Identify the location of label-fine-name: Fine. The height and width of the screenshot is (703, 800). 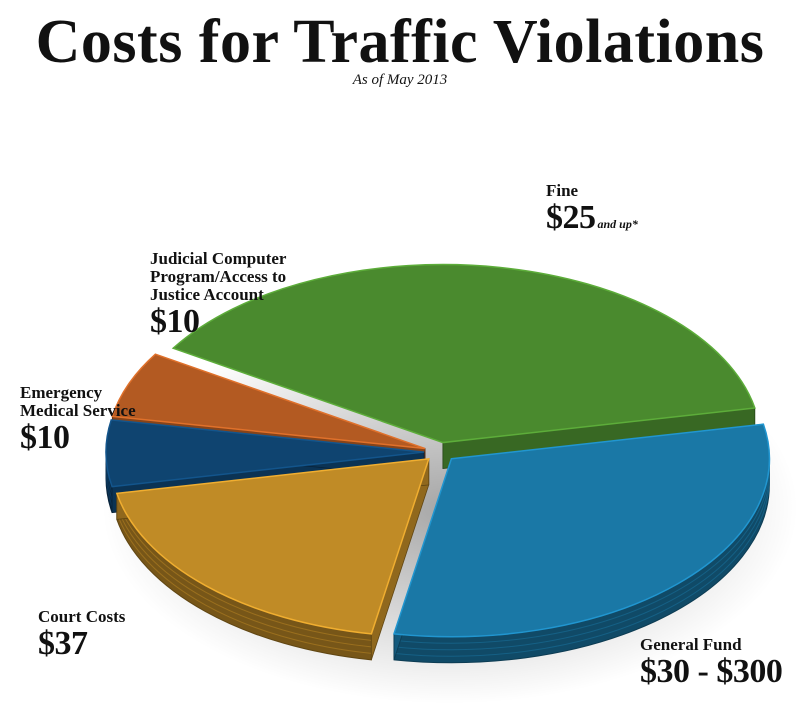
(562, 190).